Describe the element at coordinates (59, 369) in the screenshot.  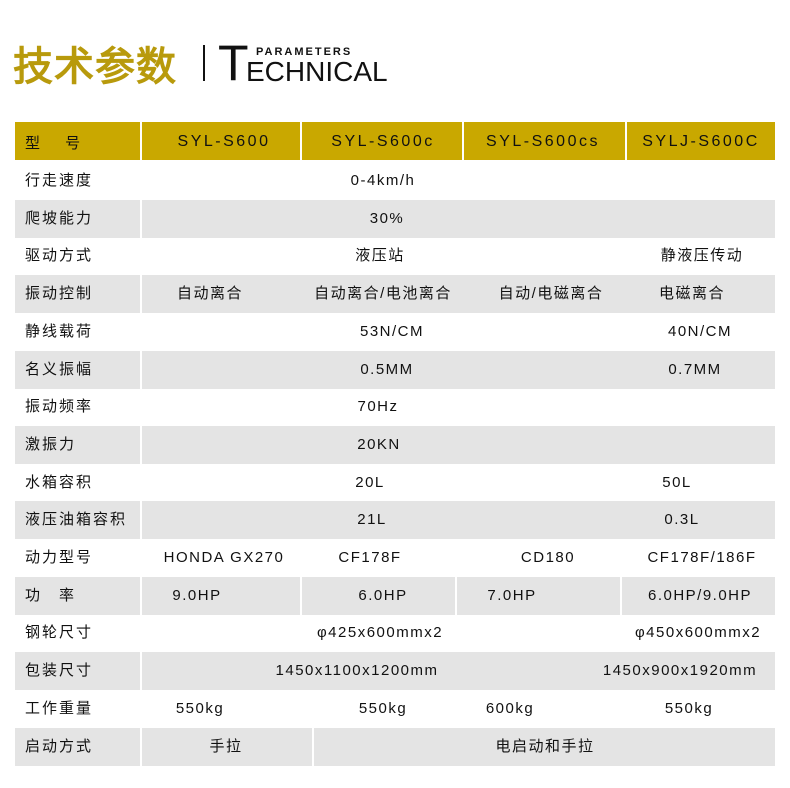
I see `row-label: 名义振幅` at that location.